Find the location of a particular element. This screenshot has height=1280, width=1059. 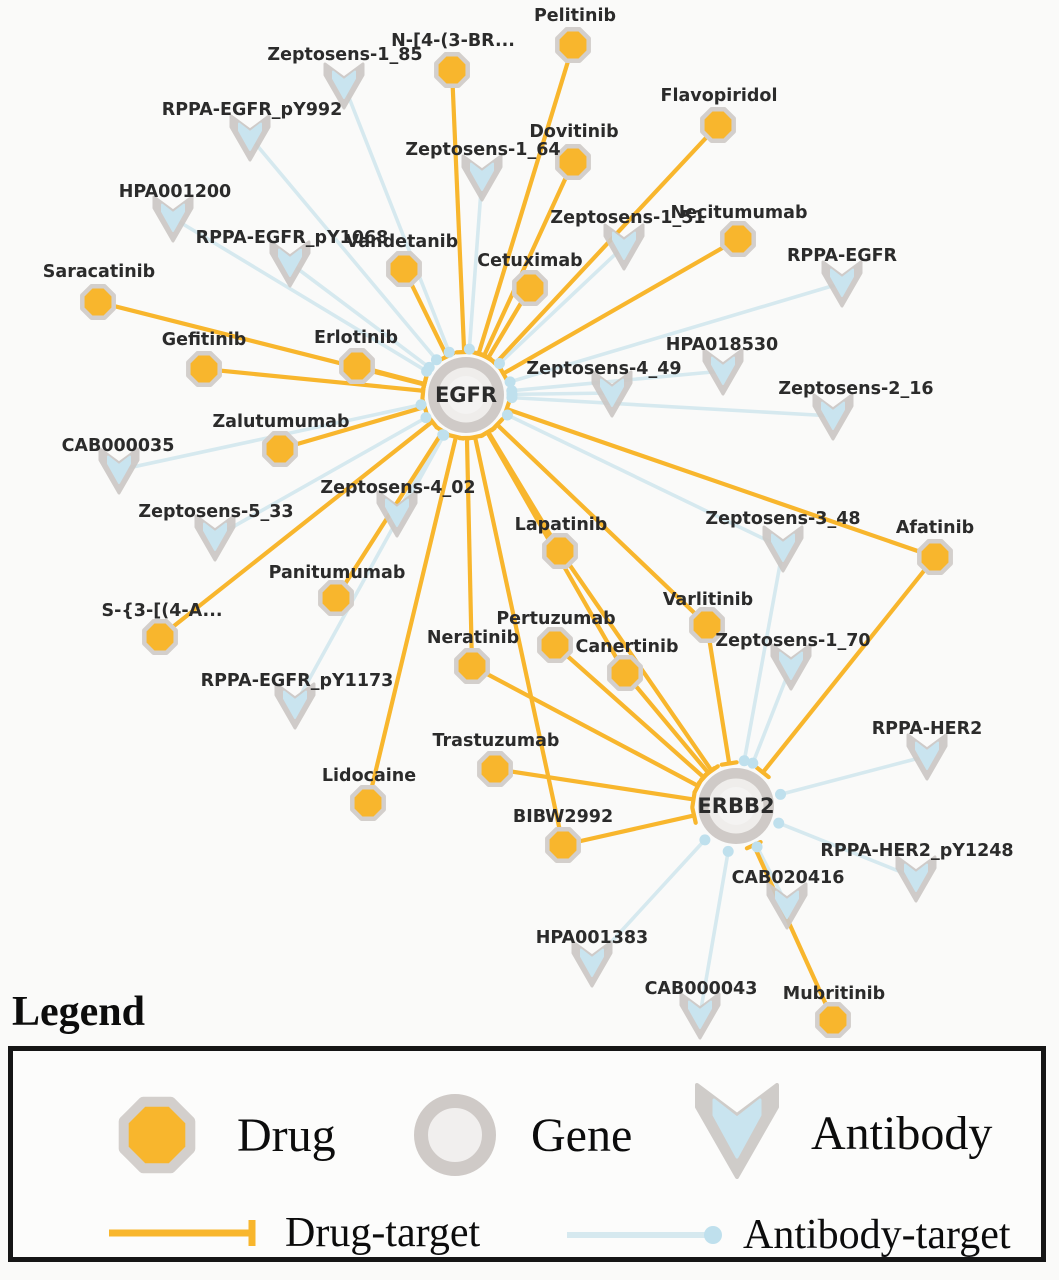

node-label-necitumumab: Necitumumab is located at coordinates (739, 213).